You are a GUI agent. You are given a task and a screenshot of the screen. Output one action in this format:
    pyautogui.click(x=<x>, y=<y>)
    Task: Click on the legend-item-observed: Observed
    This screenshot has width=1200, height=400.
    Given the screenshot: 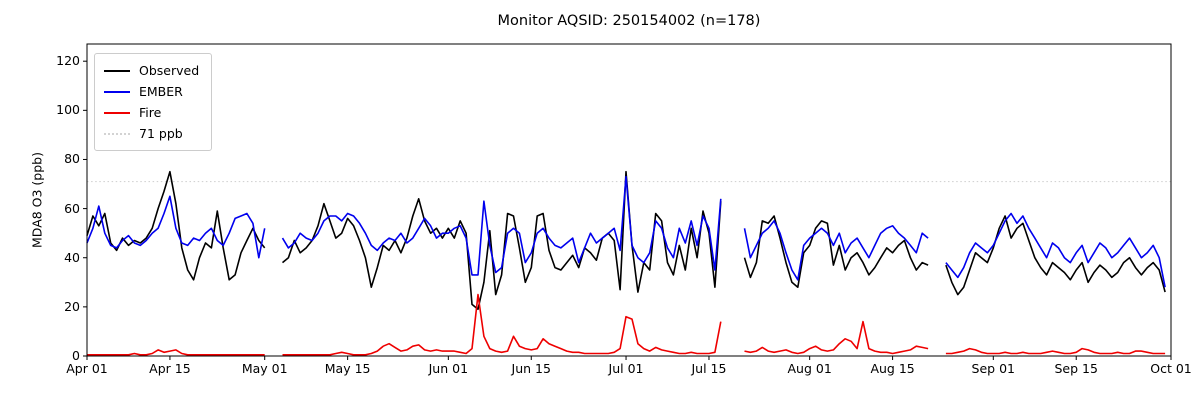 What is the action you would take?
    pyautogui.click(x=152, y=70)
    